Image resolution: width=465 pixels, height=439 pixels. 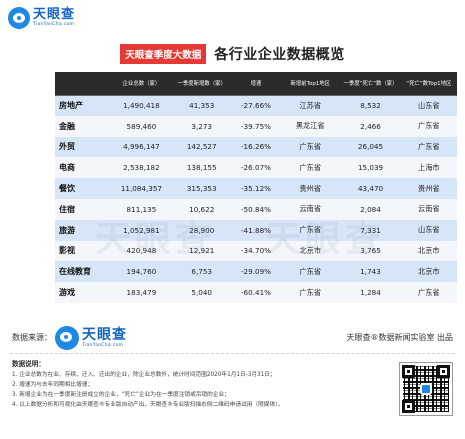 I want to click on table-cell: 7,331, so click(x=370, y=230).